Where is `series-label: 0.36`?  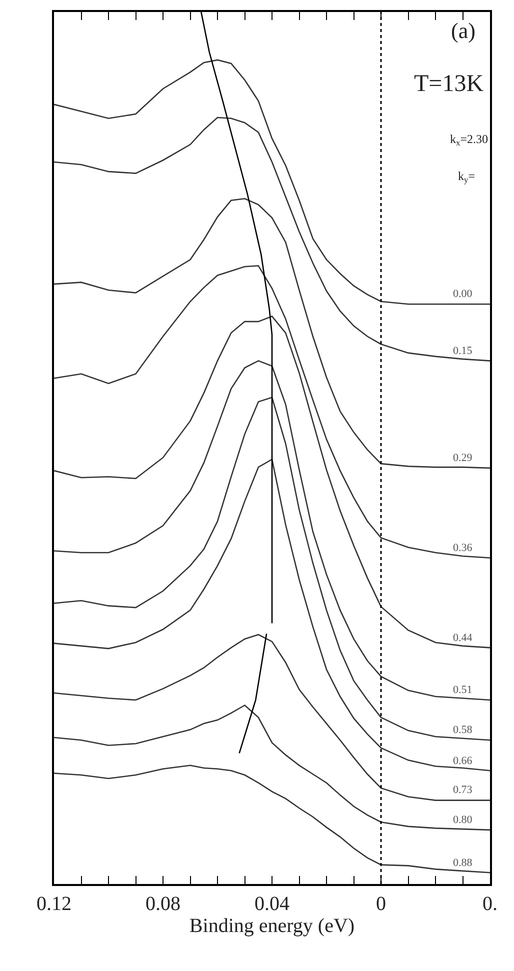 series-label: 0.36 is located at coordinates (463, 548).